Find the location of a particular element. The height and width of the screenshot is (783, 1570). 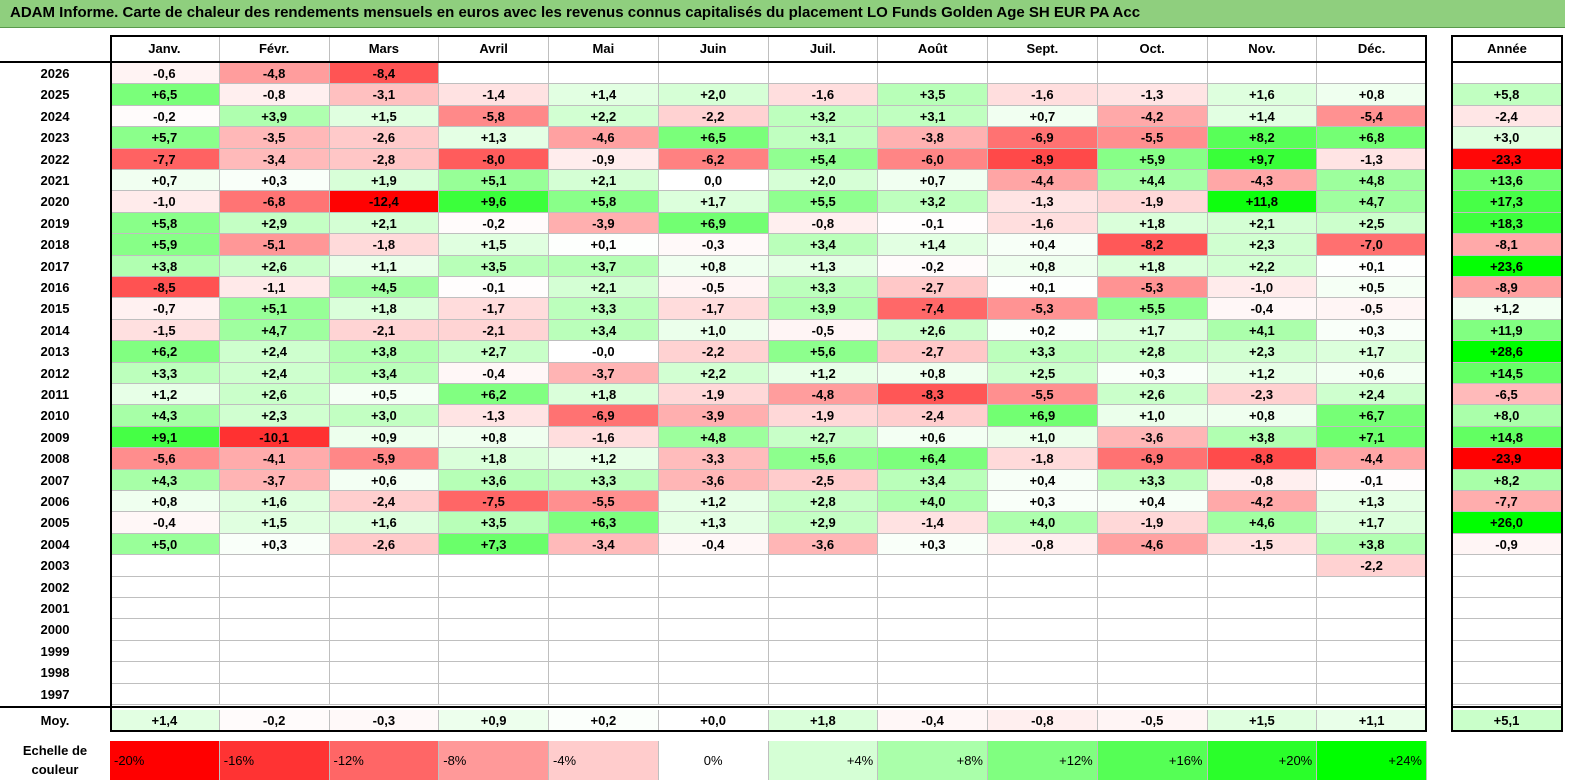

scale-swatch: -16% is located at coordinates (274, 760).